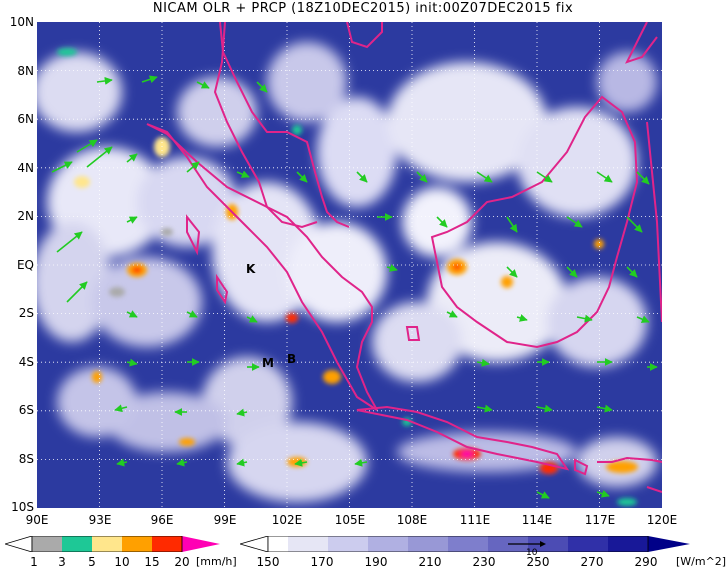  I want to click on olr-scale-label: 250, so click(538, 562).